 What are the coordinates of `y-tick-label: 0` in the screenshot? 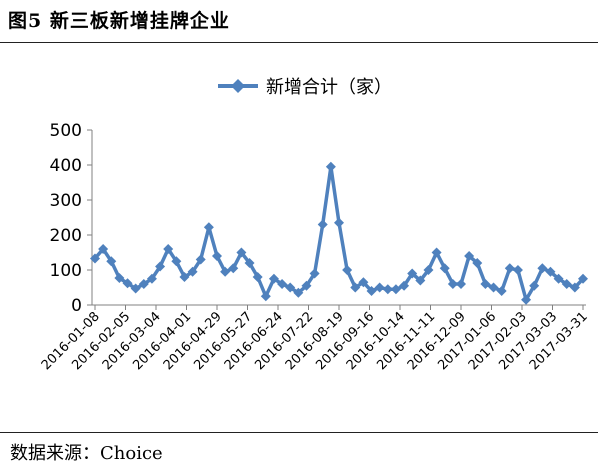 It's located at (76, 306).